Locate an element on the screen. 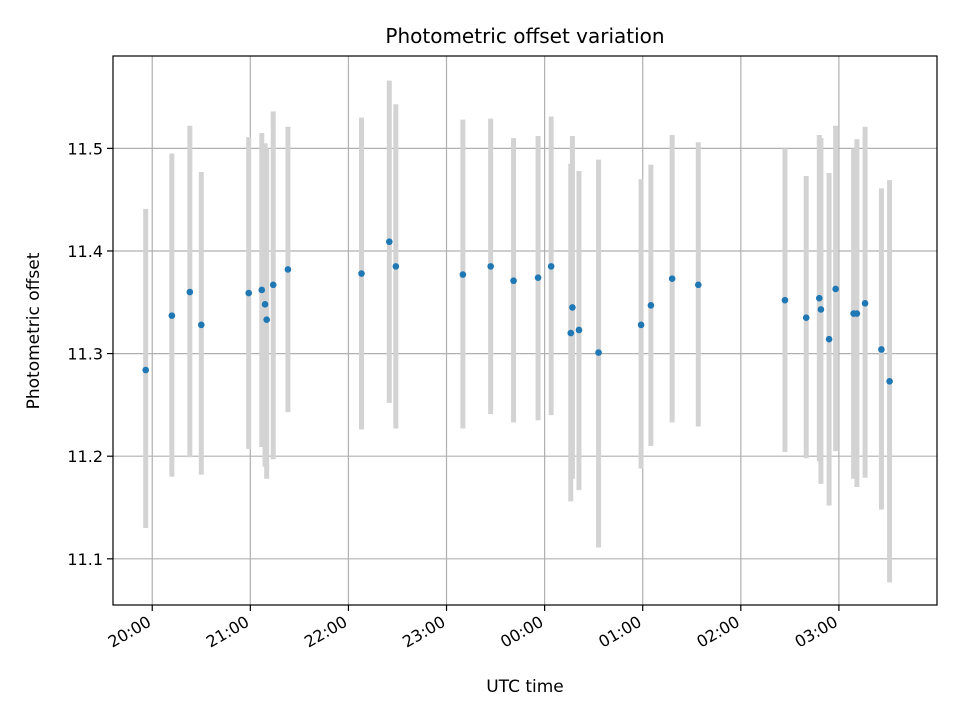  y-axis-label: Photometric offset is located at coordinates (34, 330).